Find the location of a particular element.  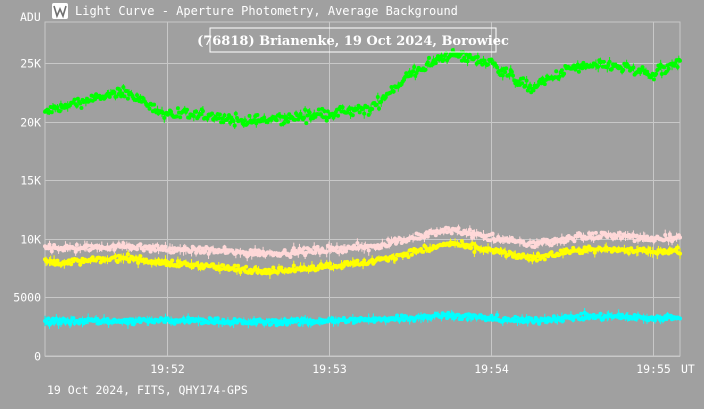

chart-title-group: (76818) Brianenke, 19 Oct 2024, Borowiec is located at coordinates (353, 40).